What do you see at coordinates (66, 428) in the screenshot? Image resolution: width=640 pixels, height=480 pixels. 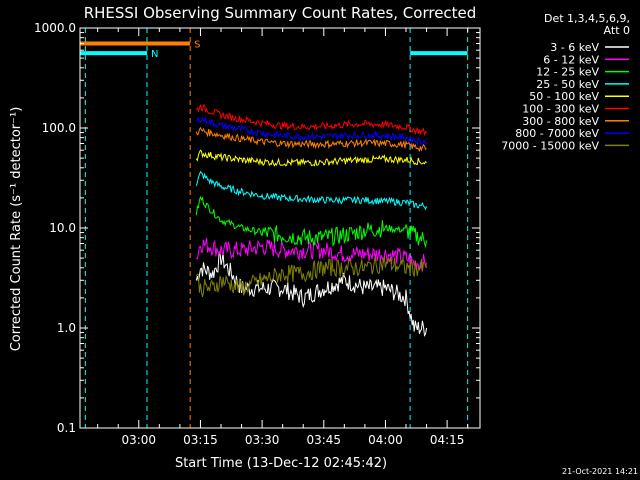 I see `y-tick-label: 0.1` at bounding box center [66, 428].